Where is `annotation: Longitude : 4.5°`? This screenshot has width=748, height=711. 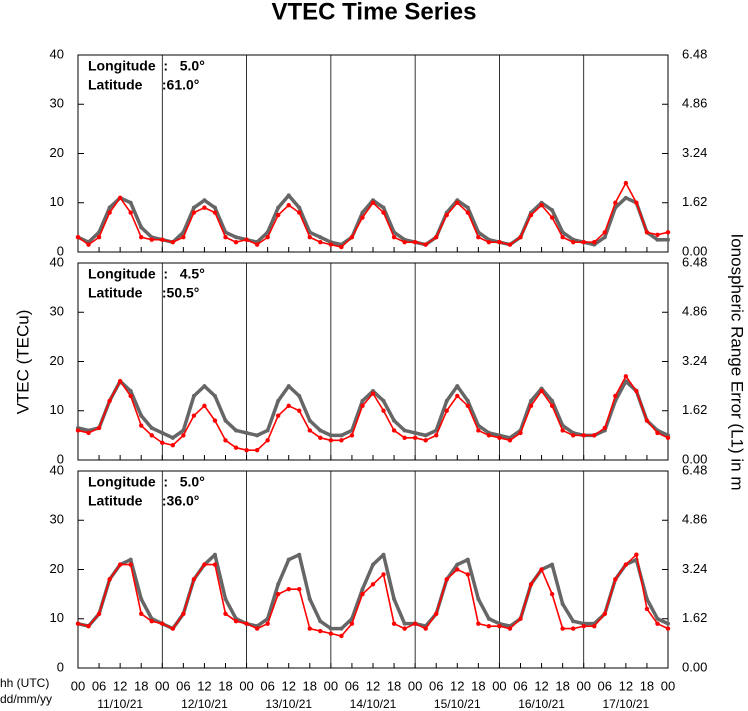
annotation: Longitude : 4.5° is located at coordinates (146, 274).